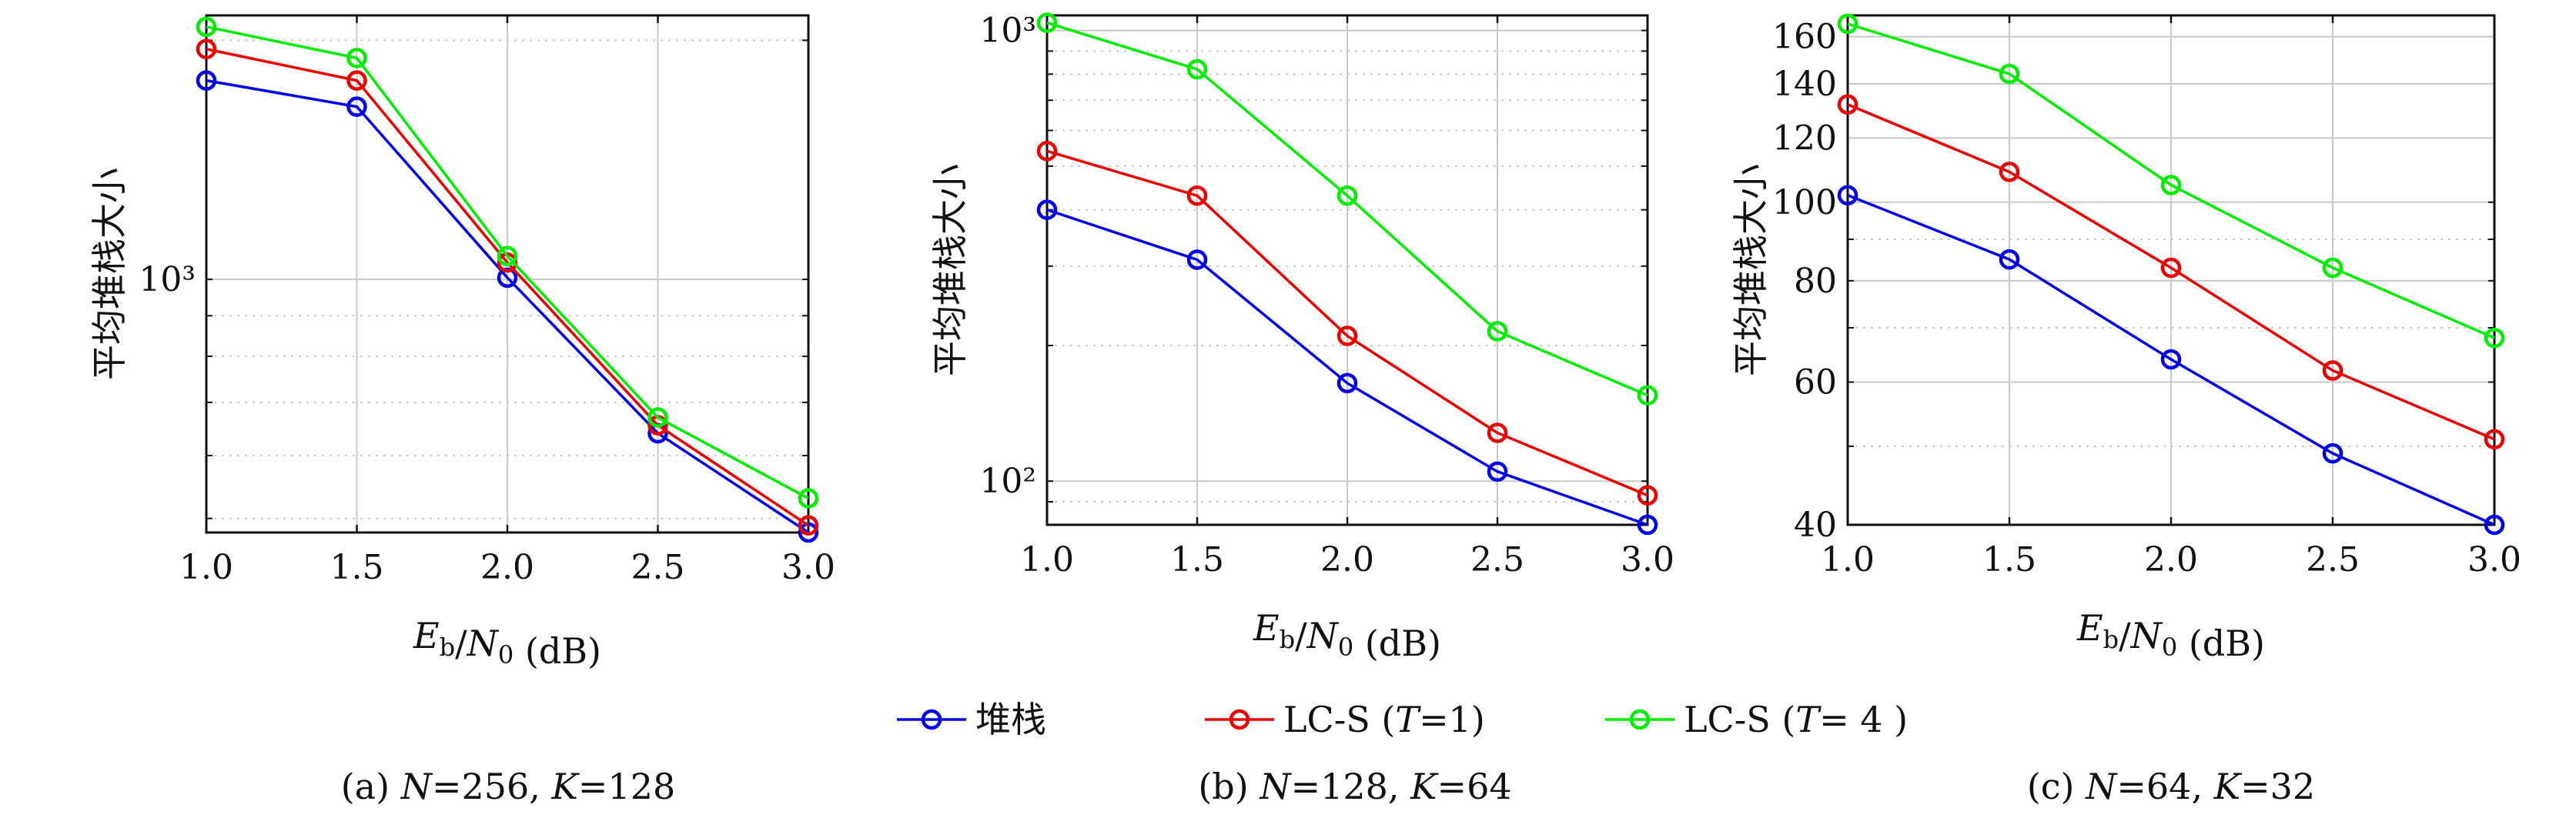 The width and height of the screenshot is (2576, 818). I want to click on legend-item: LC-S (T=1), so click(1345, 719).